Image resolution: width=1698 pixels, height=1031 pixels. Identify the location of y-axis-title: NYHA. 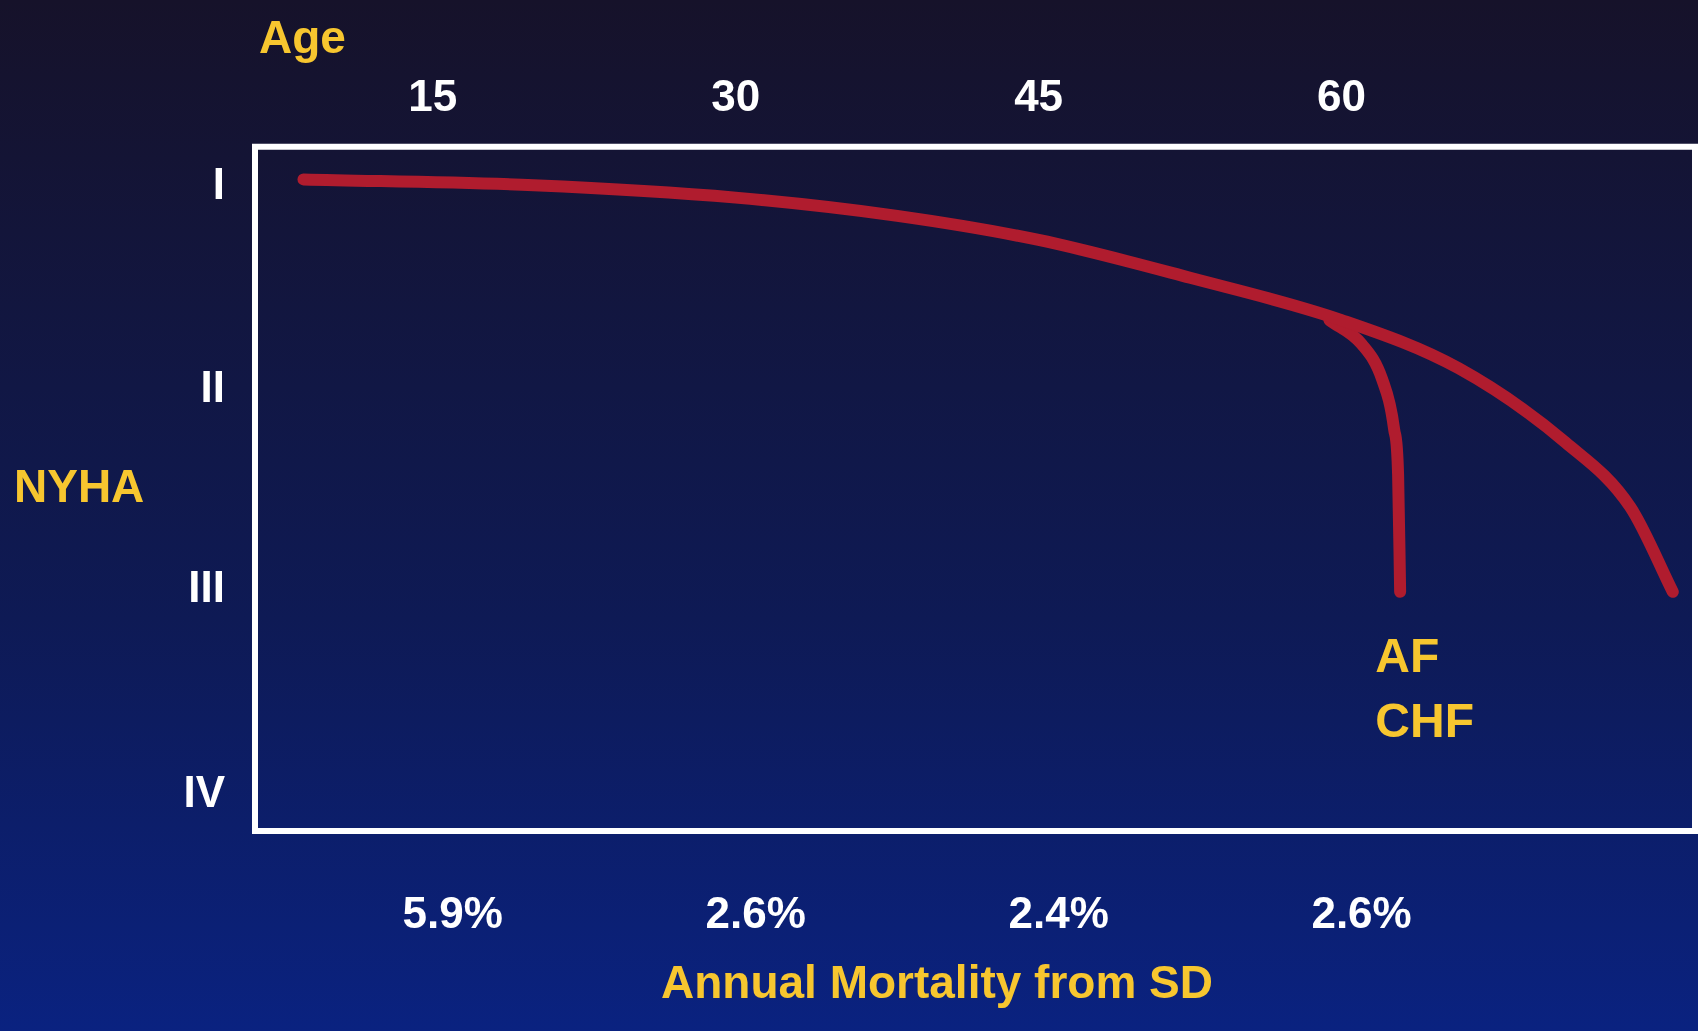
(79, 485).